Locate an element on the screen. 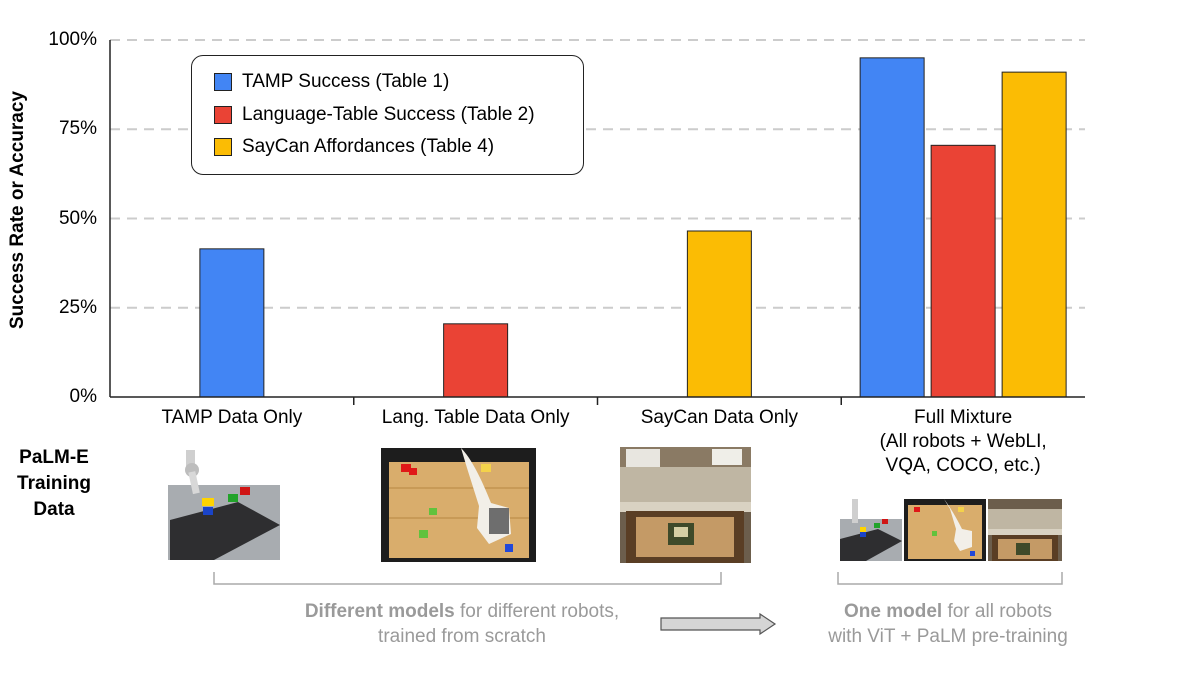  brackets is located at coordinates (638, 604).